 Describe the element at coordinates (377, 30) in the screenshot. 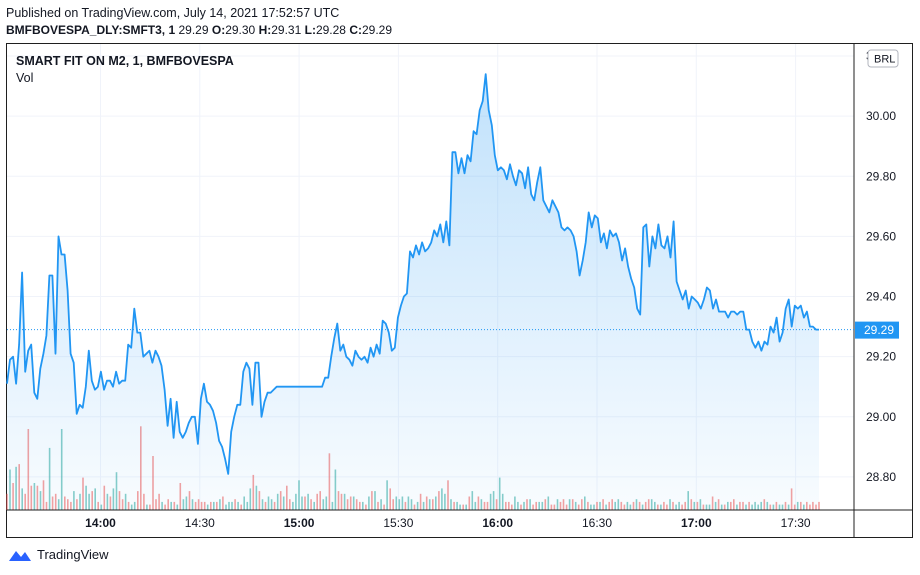

I see `close-value: 29.29` at that location.